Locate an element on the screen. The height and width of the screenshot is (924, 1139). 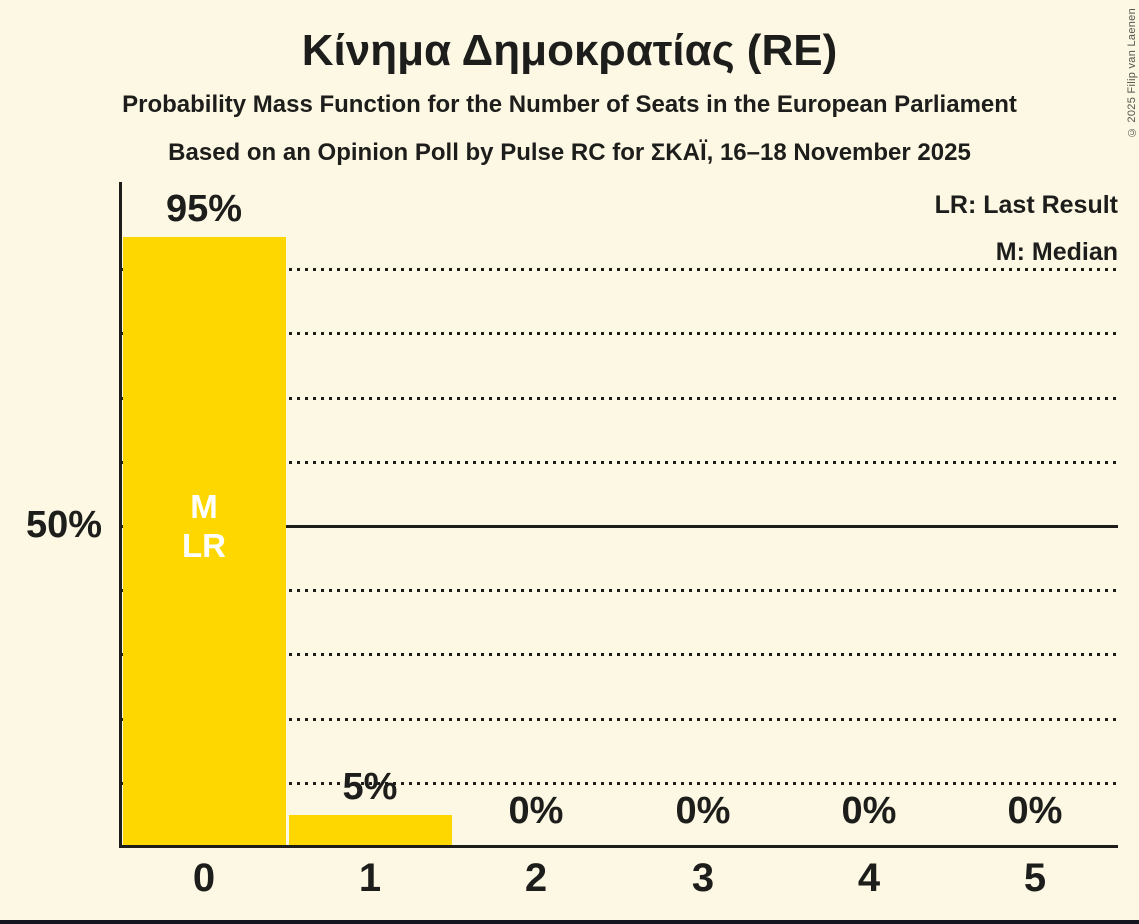
x-tick-label-0: 0 is located at coordinates (204, 878).